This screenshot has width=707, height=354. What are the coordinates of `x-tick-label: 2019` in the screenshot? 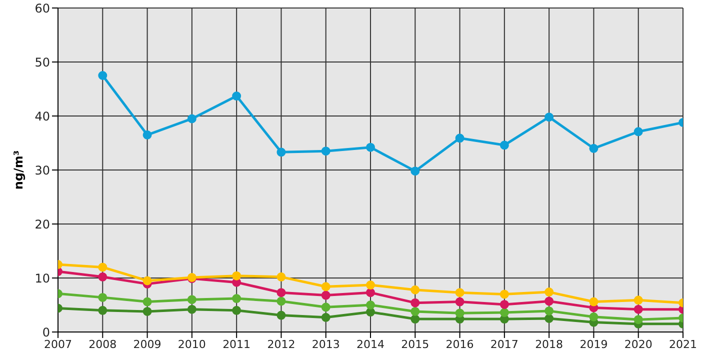 It's located at (594, 344).